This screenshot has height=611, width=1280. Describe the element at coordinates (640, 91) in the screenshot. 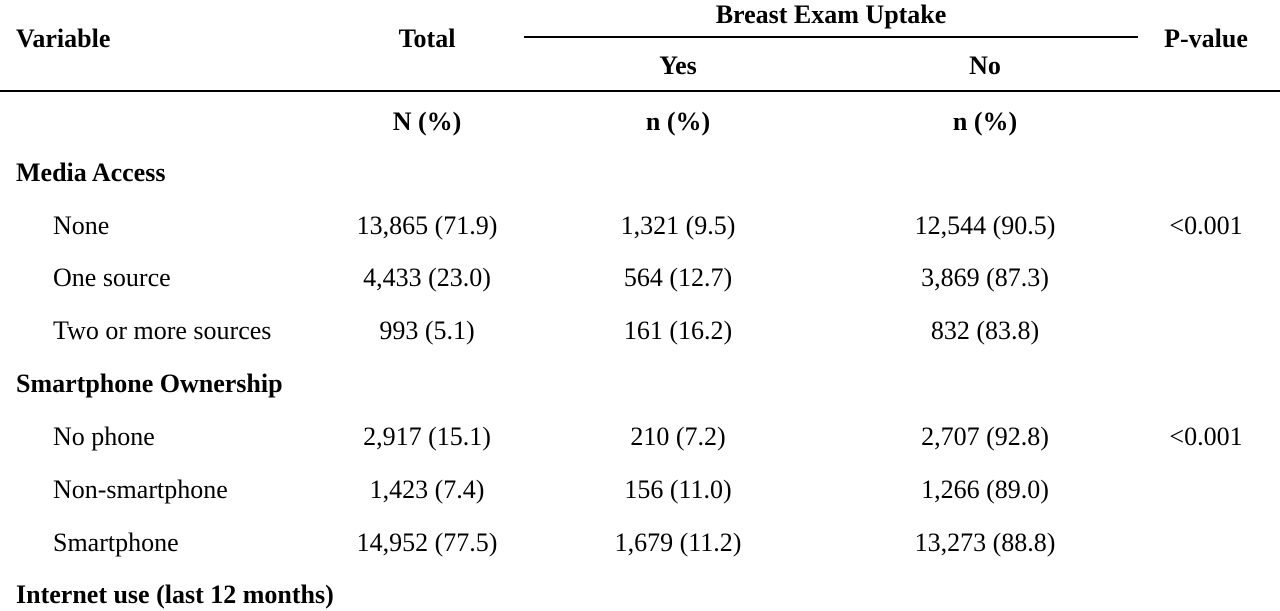

I see `header-bottom-rule` at that location.